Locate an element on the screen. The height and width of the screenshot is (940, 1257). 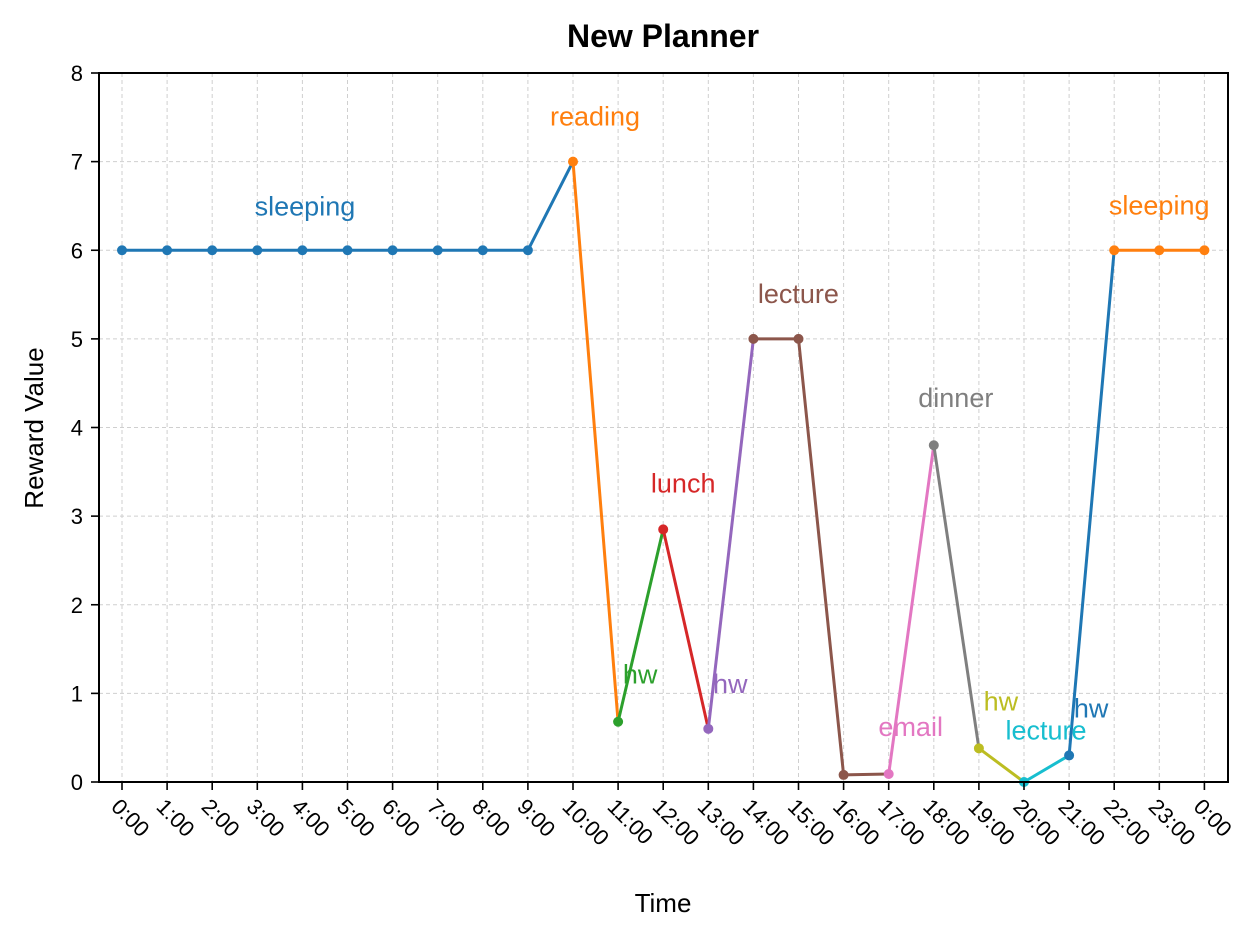
x-tick-label: 10:00 is located at coordinates (585, 822).